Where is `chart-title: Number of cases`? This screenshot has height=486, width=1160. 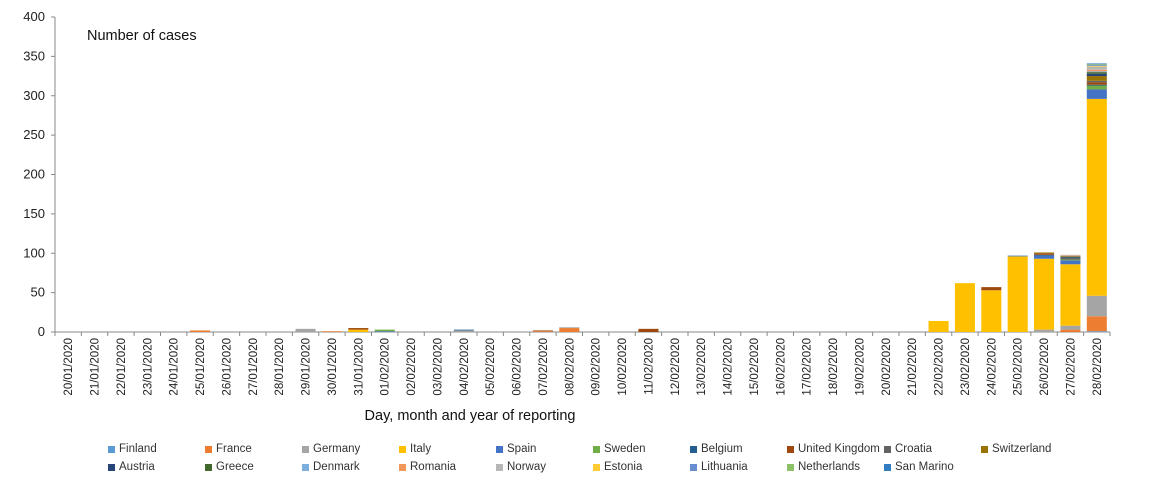 chart-title: Number of cases is located at coordinates (142, 36).